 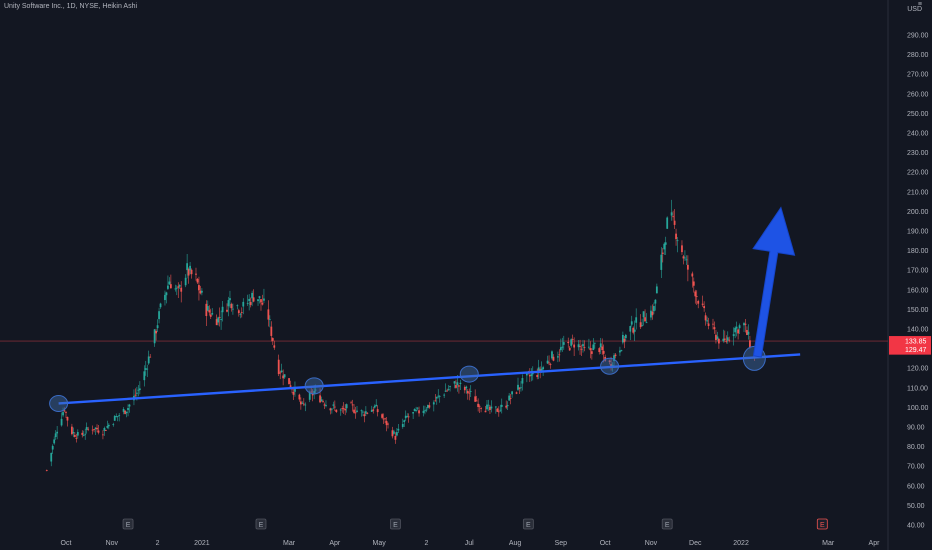 I want to click on x-tick-label: Aug, so click(x=515, y=543).